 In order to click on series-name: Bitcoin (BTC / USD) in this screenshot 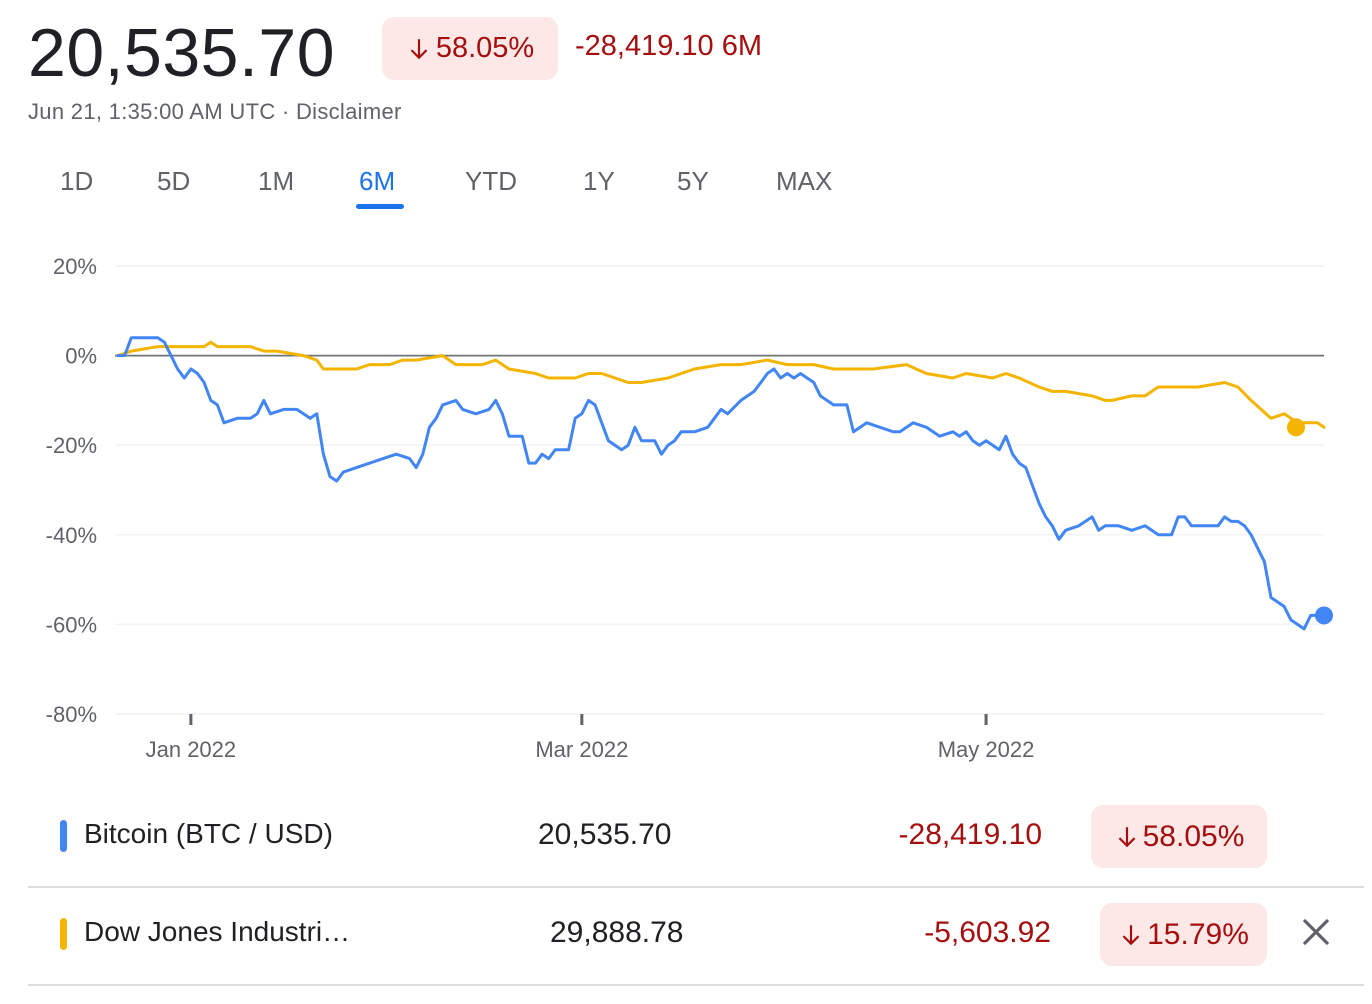, I will do `click(208, 833)`.